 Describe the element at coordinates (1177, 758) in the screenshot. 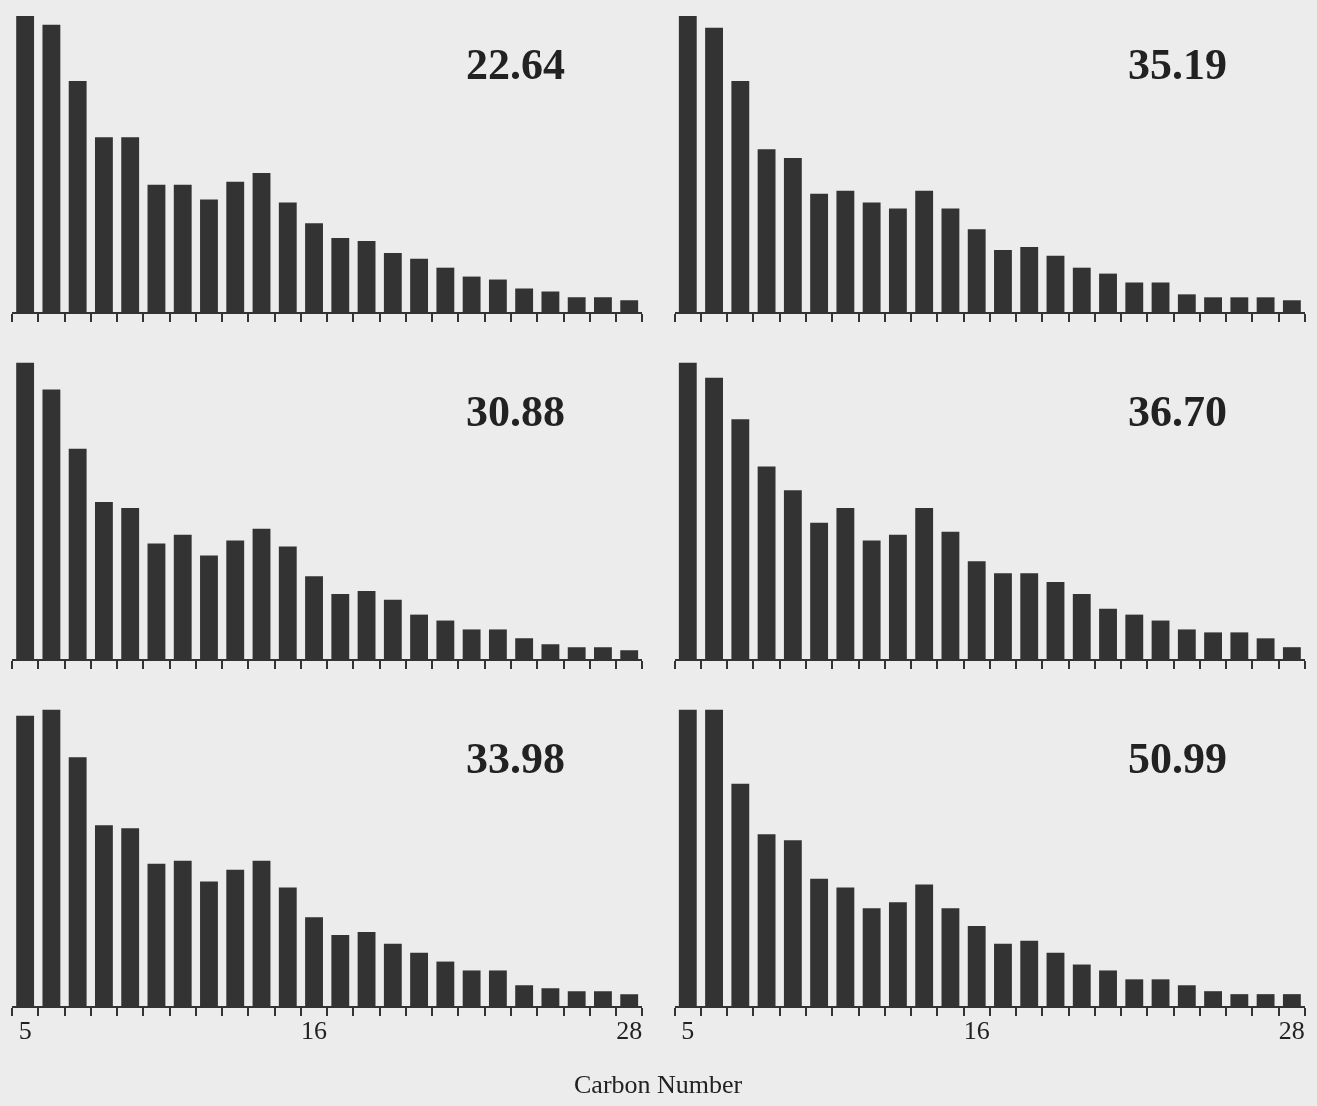

I see `annotation: 50.99` at that location.